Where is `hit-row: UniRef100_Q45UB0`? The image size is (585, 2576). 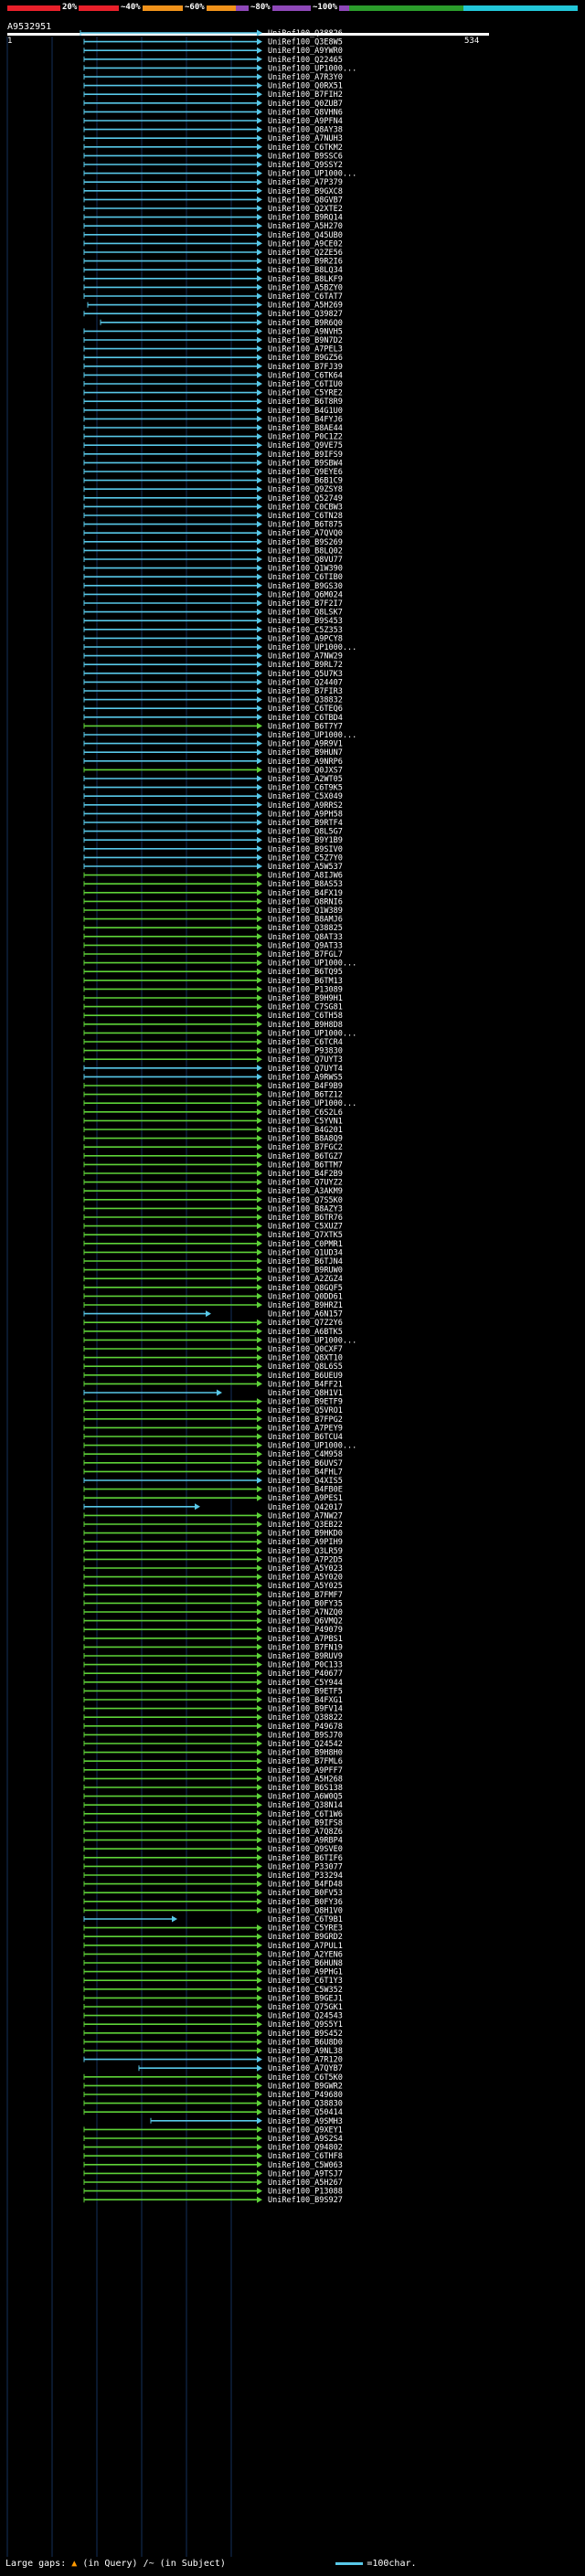
hit-row: UniRef100_Q45UB0 is located at coordinates (213, 235).